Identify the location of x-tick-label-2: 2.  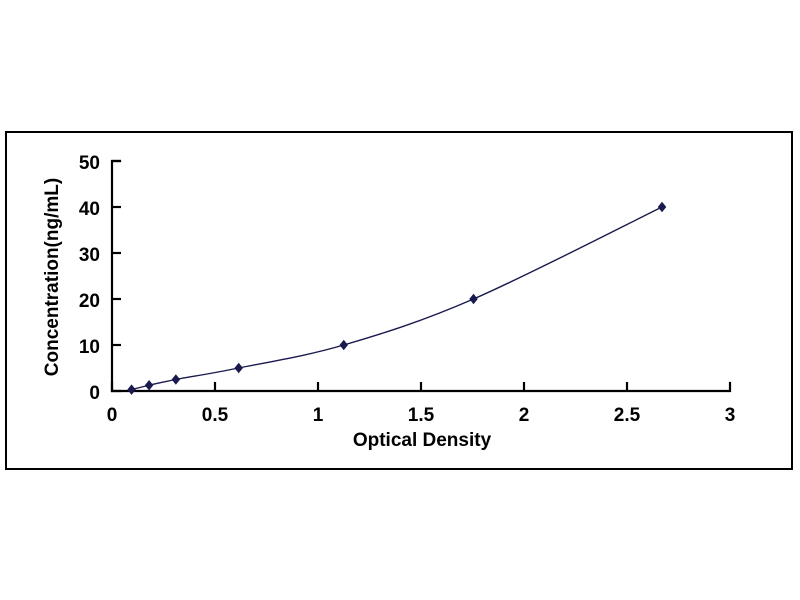
(524, 415).